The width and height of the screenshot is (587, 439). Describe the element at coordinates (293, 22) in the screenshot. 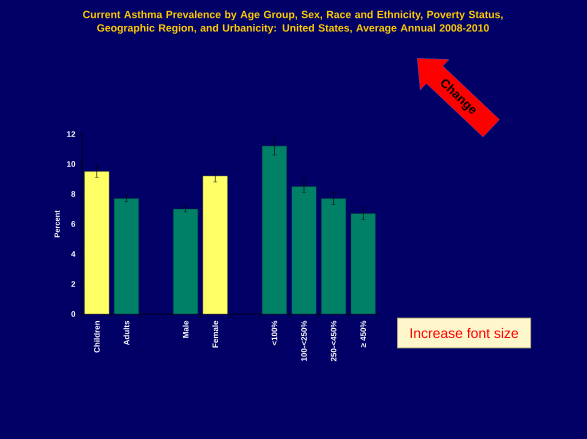

I see `chart-title: Current Asthma Prevalence by Age Group, Sex, Race and Ethnicity, Poverty Status, Geographic Region, and Urbanicity: United States, Average Annual 2008-2010` at that location.